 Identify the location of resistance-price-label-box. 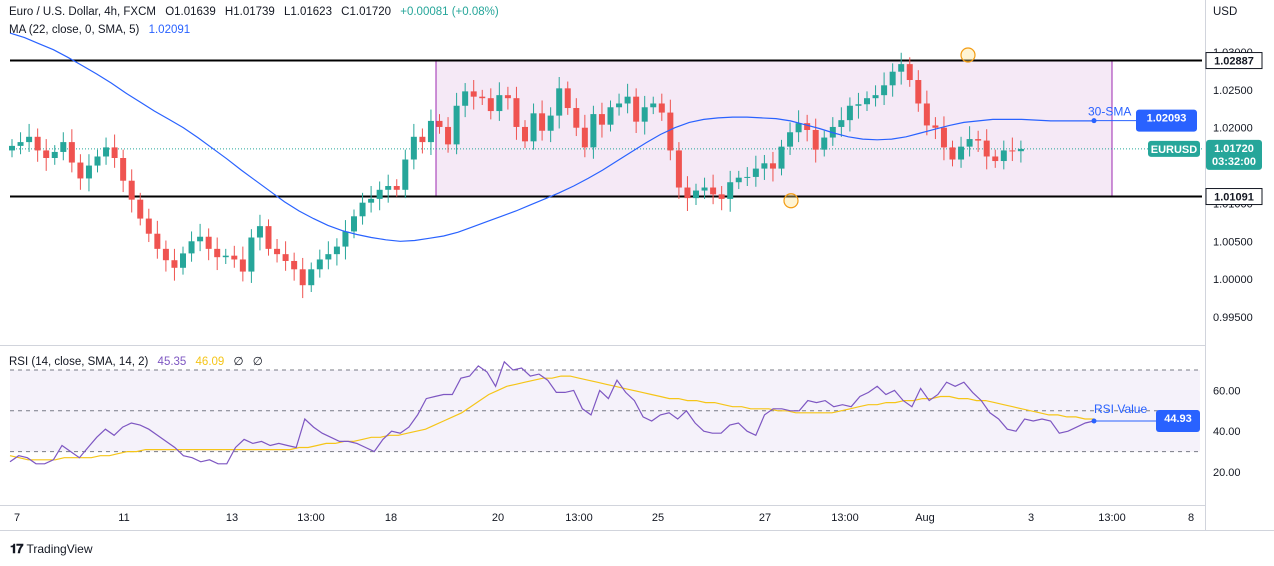
(1234, 60).